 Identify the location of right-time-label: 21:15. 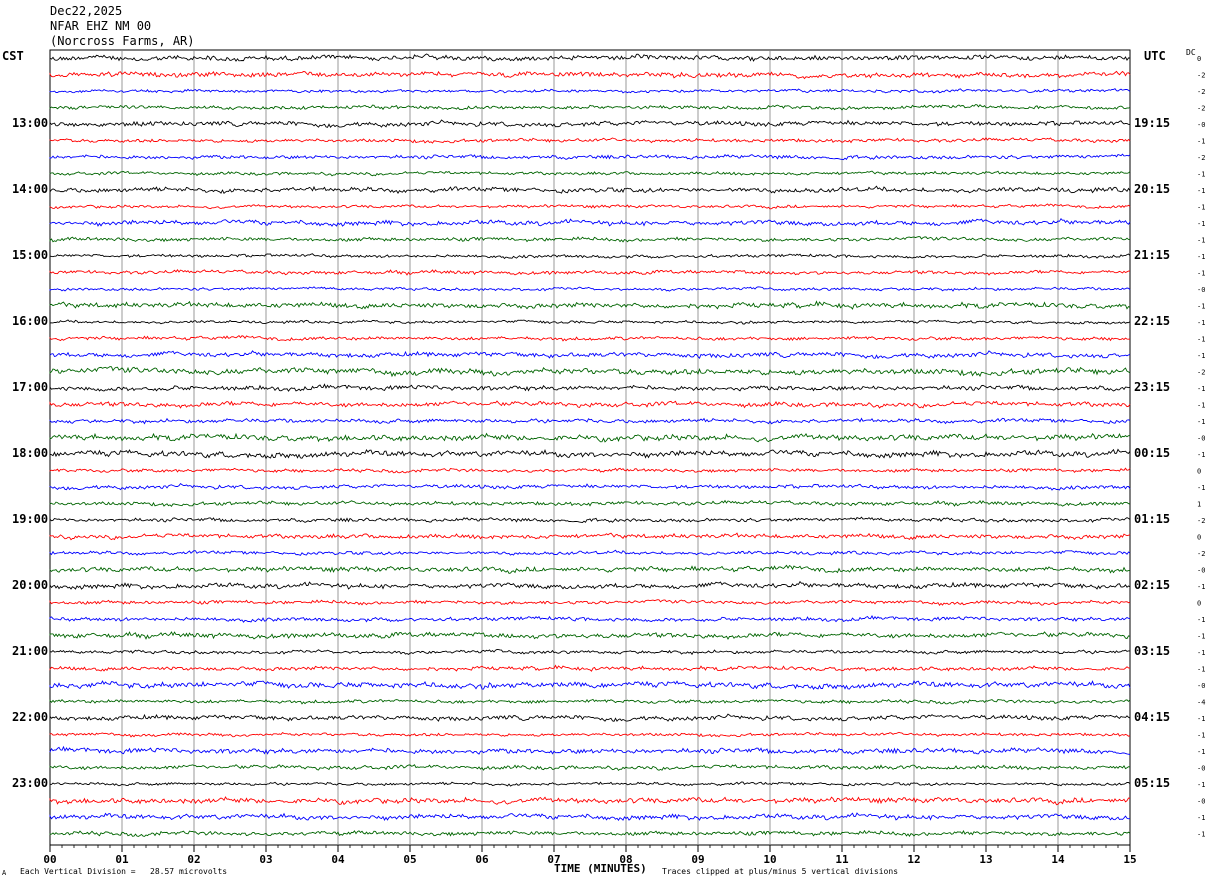
(1152, 255).